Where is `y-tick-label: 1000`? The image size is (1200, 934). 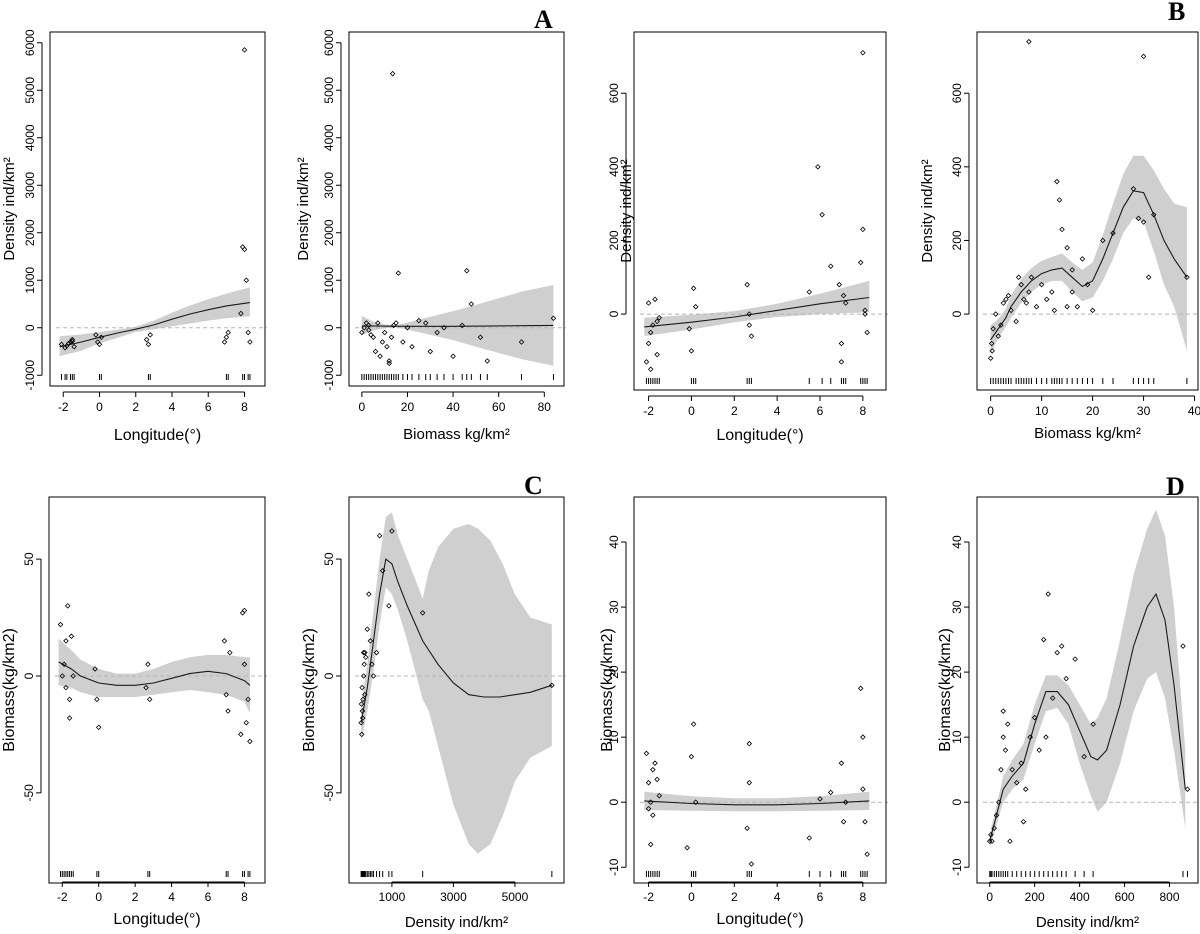
y-tick-label: 1000 is located at coordinates (30, 280).